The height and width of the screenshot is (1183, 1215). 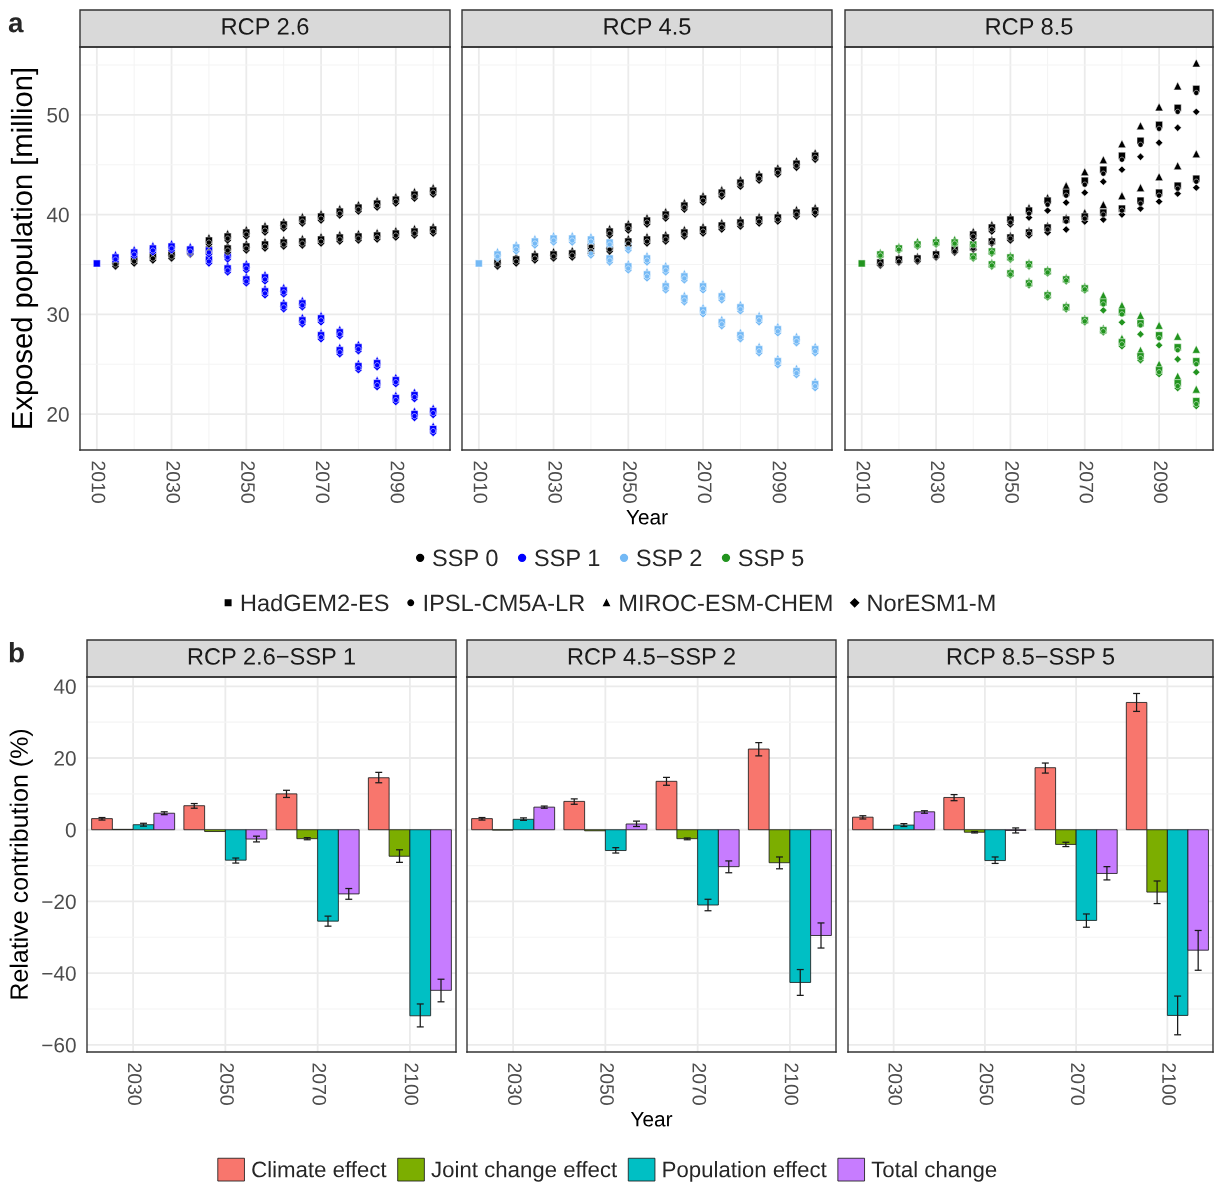 What do you see at coordinates (651, 656) in the screenshot?
I see `chart-title: RCP 4.5−SSP 2` at bounding box center [651, 656].